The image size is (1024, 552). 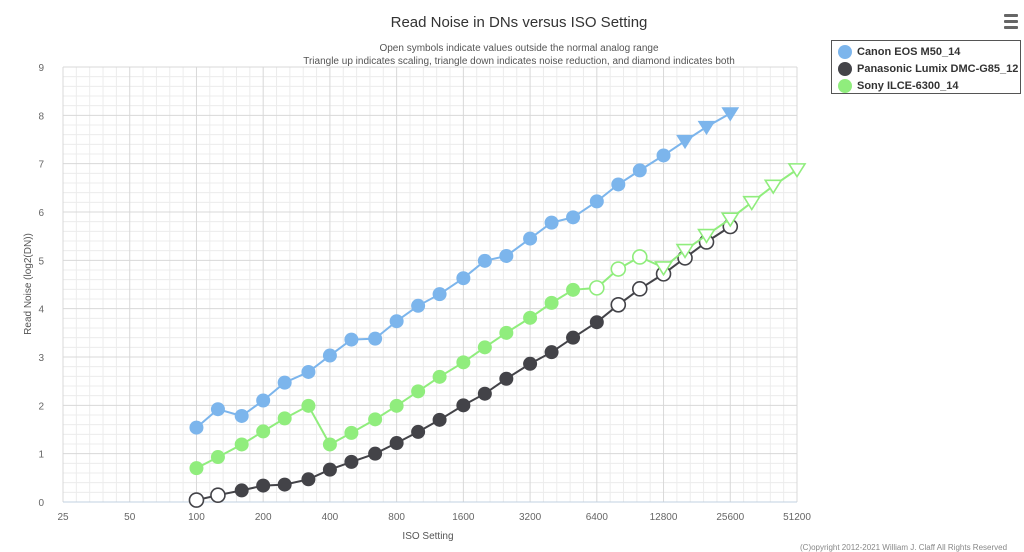 What do you see at coordinates (909, 51) in the screenshot?
I see `legend-label-canon: Canon EOS M50_14` at bounding box center [909, 51].